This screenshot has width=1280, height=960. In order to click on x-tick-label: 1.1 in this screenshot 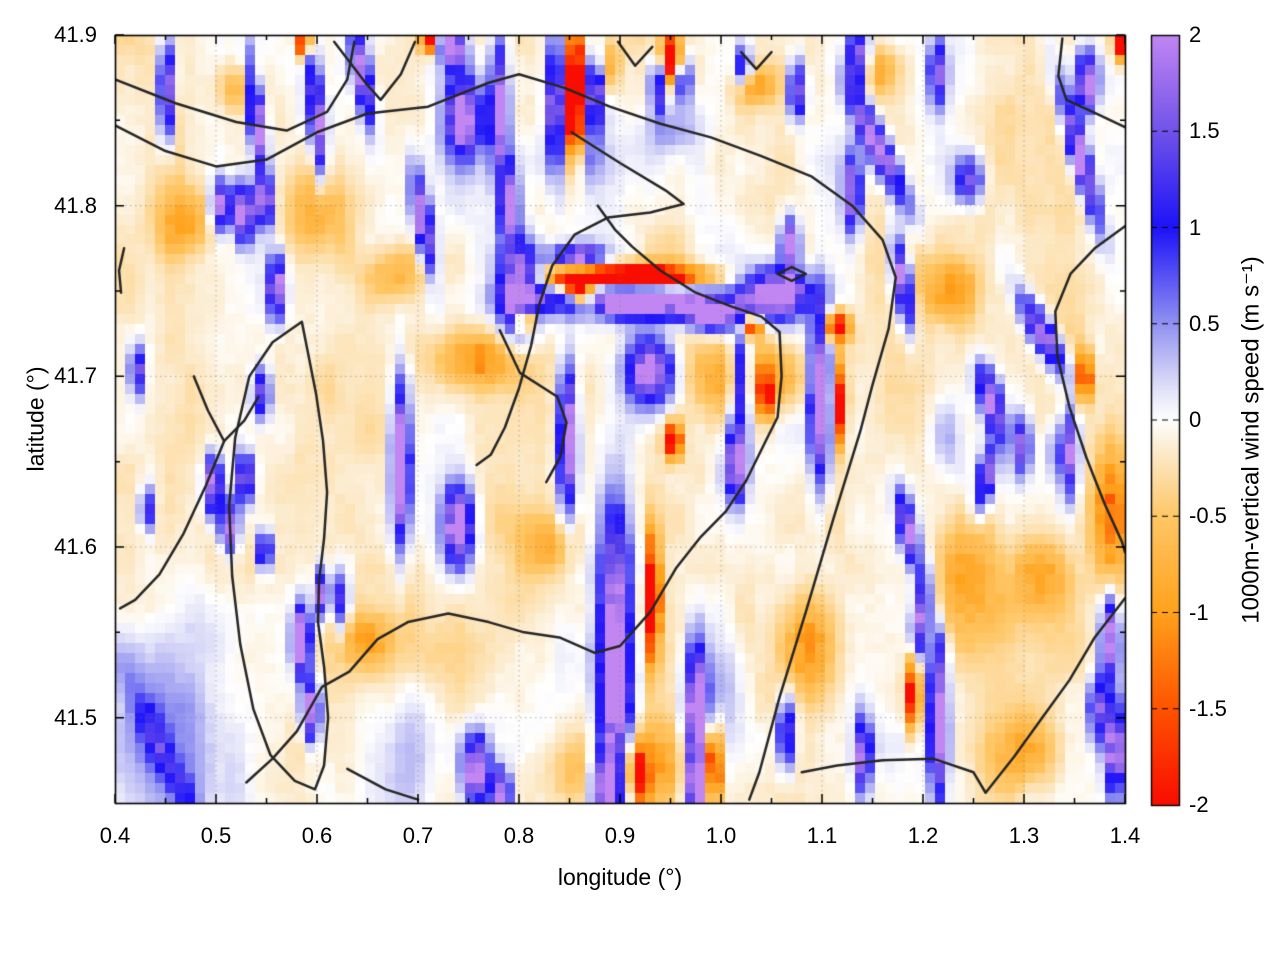, I will do `click(822, 835)`.